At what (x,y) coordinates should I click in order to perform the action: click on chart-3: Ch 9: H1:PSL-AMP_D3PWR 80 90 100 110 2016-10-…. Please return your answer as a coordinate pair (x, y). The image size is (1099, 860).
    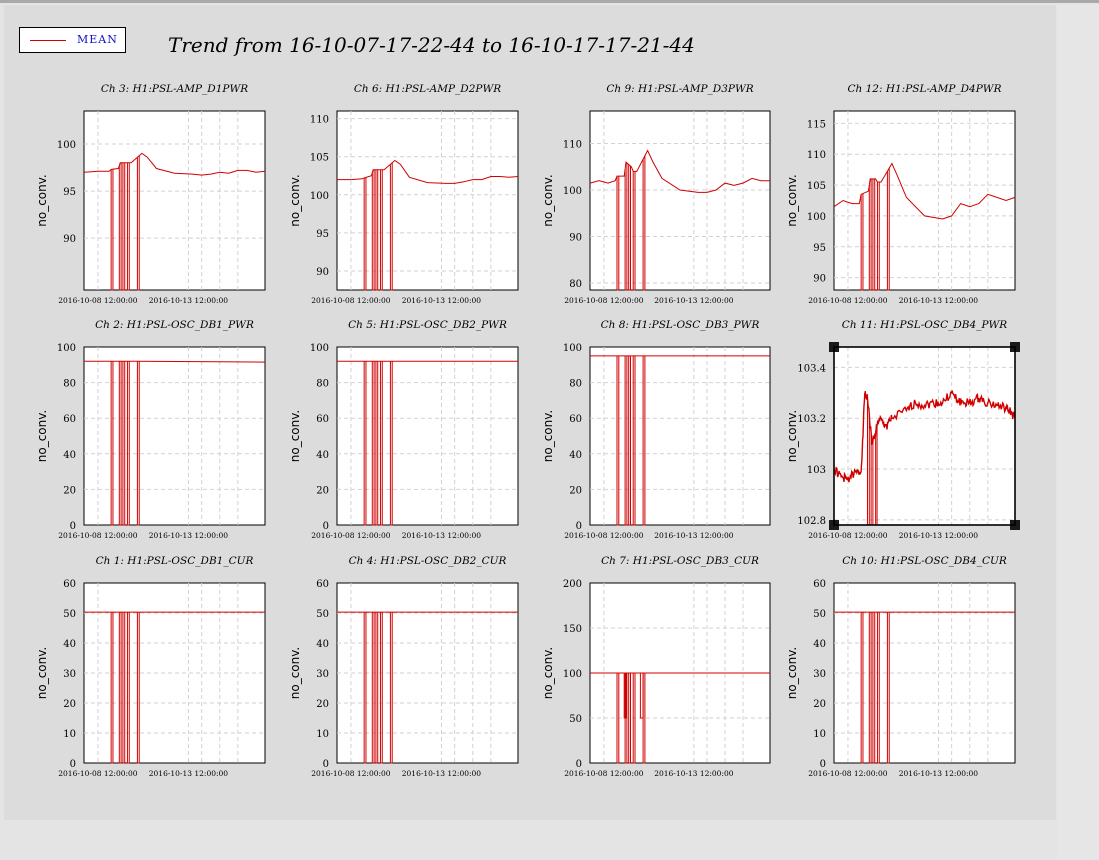
    Looking at the image, I should click on (656, 194).